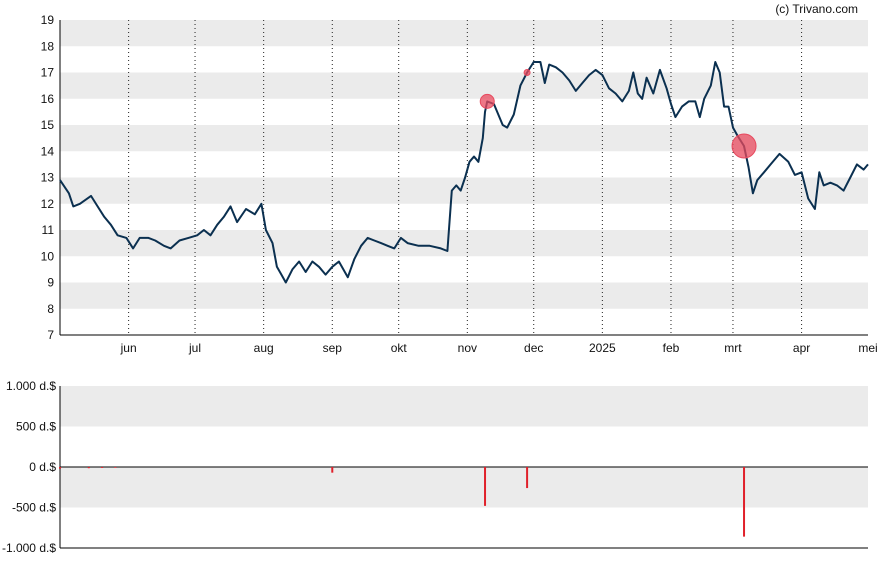 This screenshot has height=565, width=888. What do you see at coordinates (467, 348) in the screenshot?
I see `x-tick-label: nov` at bounding box center [467, 348].